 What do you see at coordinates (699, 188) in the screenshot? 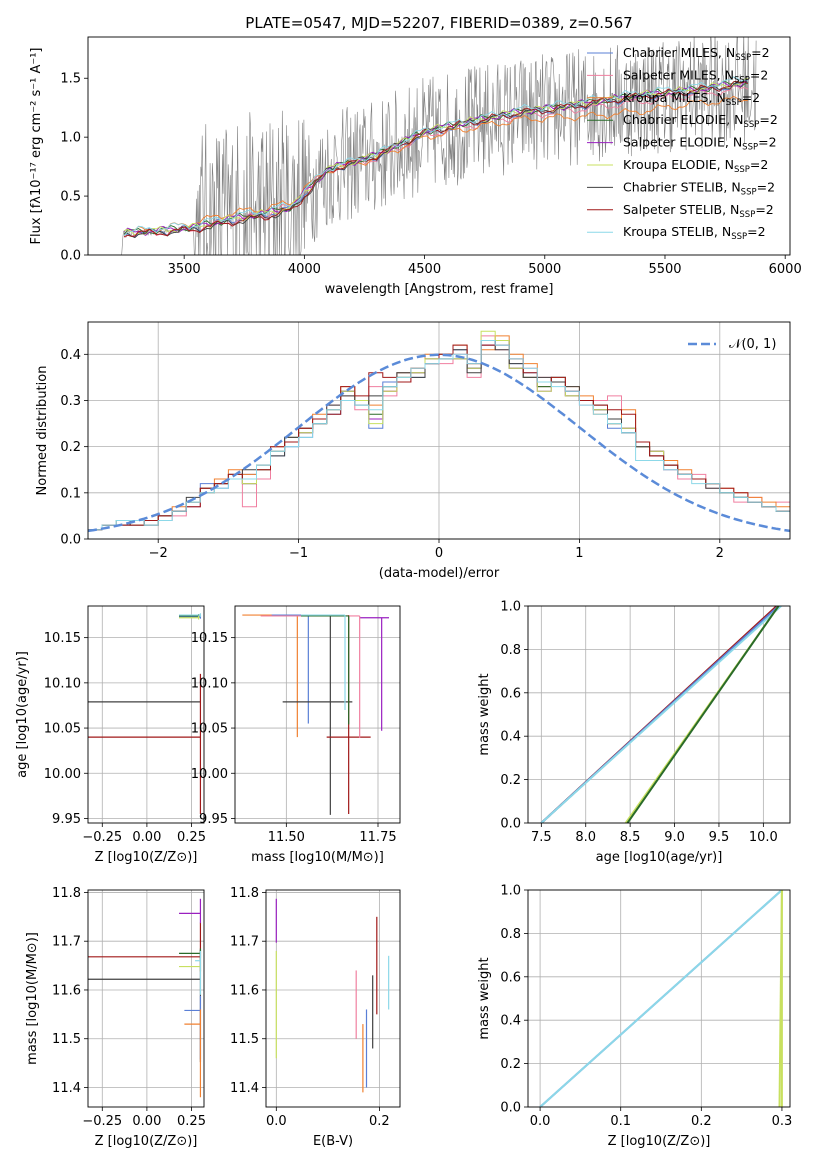
I see `legend-label: Chabrier STELIB, NSSP=2` at bounding box center [699, 188].